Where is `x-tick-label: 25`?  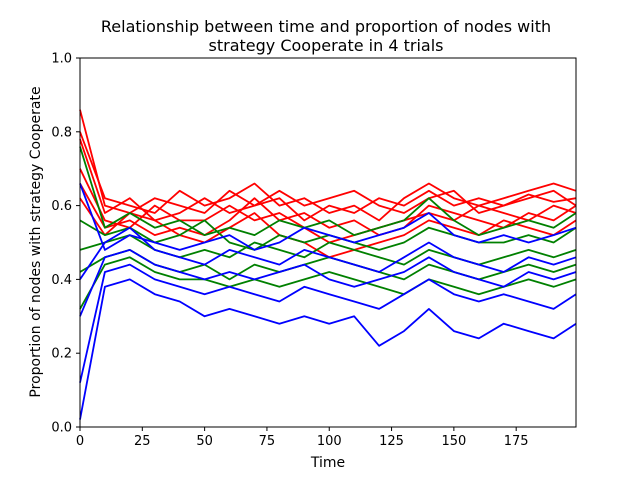 x-tick-label: 25 is located at coordinates (142, 441).